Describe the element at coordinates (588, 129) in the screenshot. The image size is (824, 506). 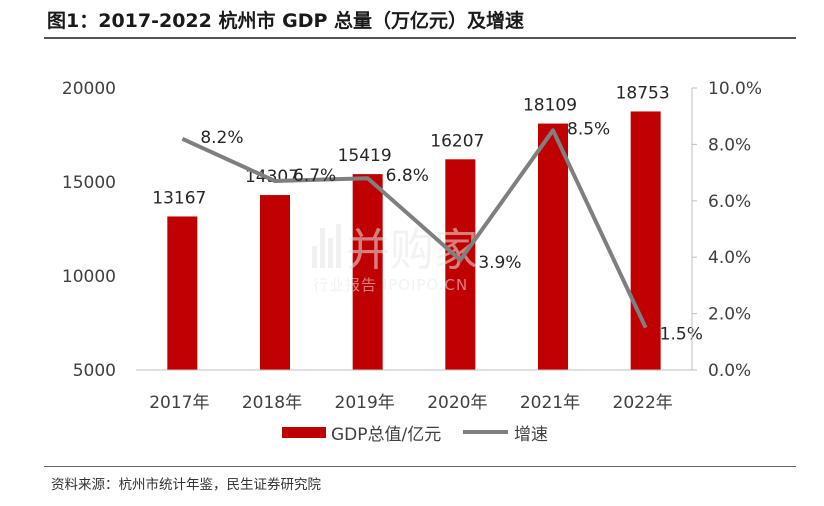
I see `growth-label: 8.5%` at that location.